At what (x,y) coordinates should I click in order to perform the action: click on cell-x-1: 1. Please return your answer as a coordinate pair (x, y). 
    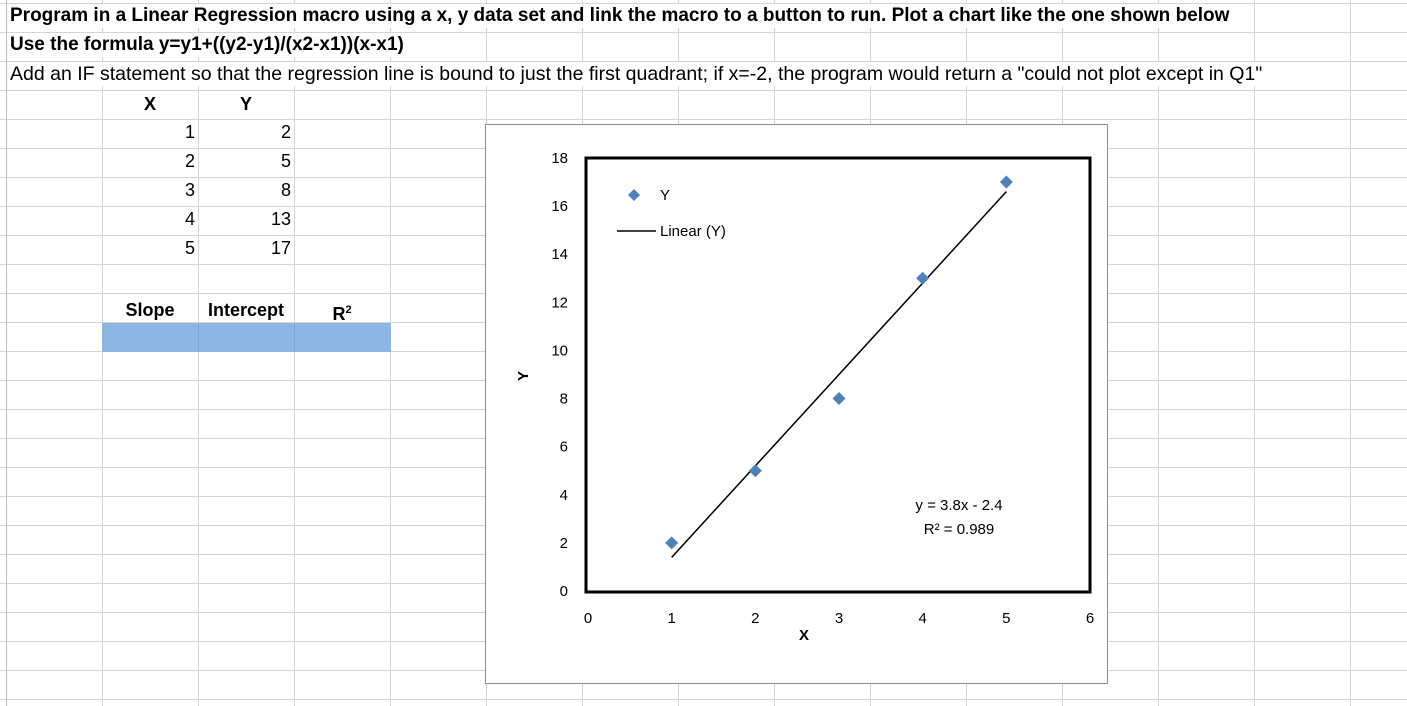
    Looking at the image, I should click on (189, 132).